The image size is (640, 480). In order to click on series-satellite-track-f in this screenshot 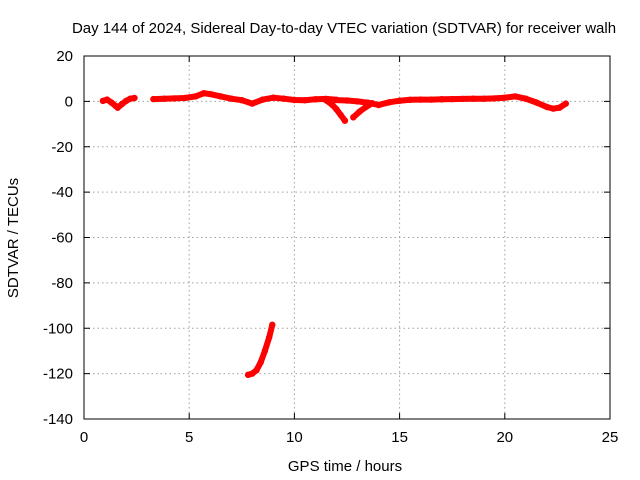, I will do `click(503, 102)`.